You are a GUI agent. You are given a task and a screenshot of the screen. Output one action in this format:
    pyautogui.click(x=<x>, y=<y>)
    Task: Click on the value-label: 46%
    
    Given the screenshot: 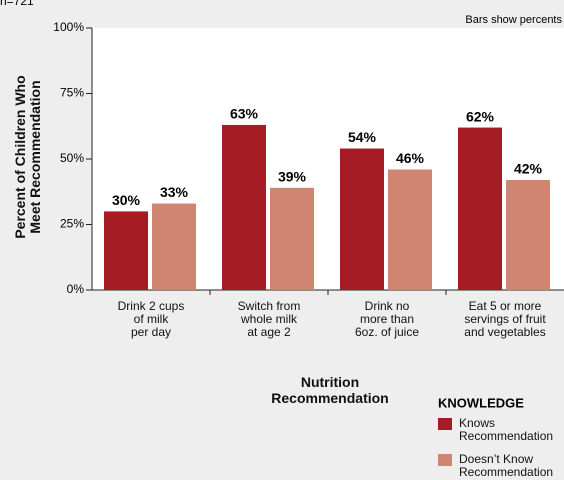 What is the action you would take?
    pyautogui.click(x=410, y=158)
    